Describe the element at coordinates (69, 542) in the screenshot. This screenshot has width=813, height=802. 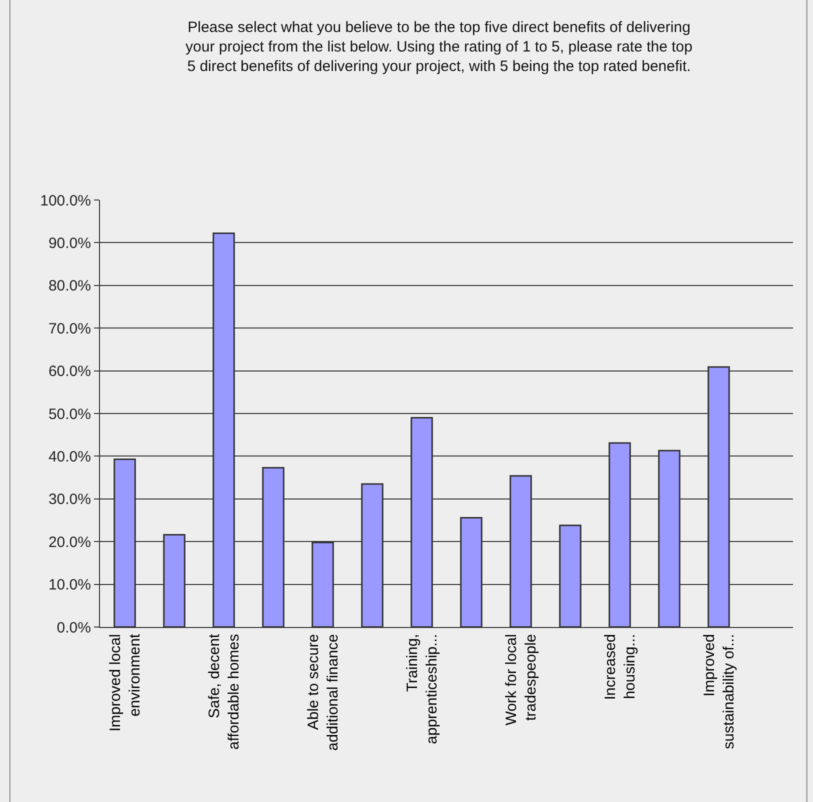
I see `y-tick-label: 20.0%` at that location.